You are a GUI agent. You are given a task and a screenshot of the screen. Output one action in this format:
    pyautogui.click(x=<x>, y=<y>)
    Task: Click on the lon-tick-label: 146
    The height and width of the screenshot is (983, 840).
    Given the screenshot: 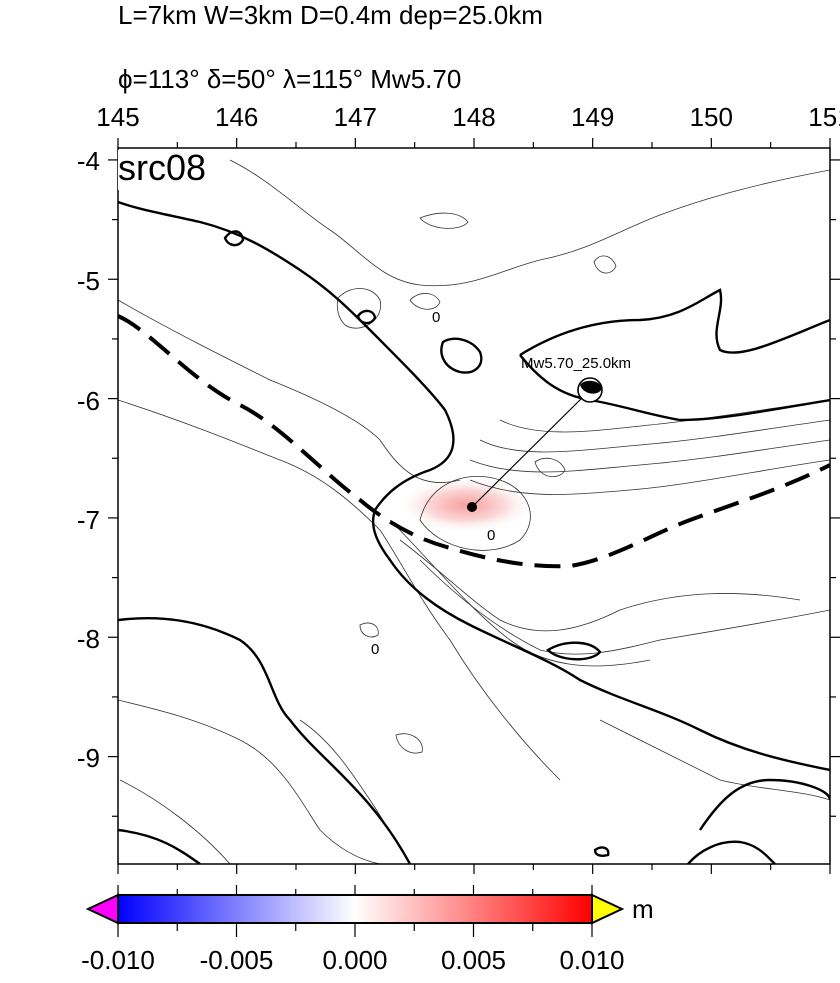 What is the action you would take?
    pyautogui.click(x=236, y=117)
    